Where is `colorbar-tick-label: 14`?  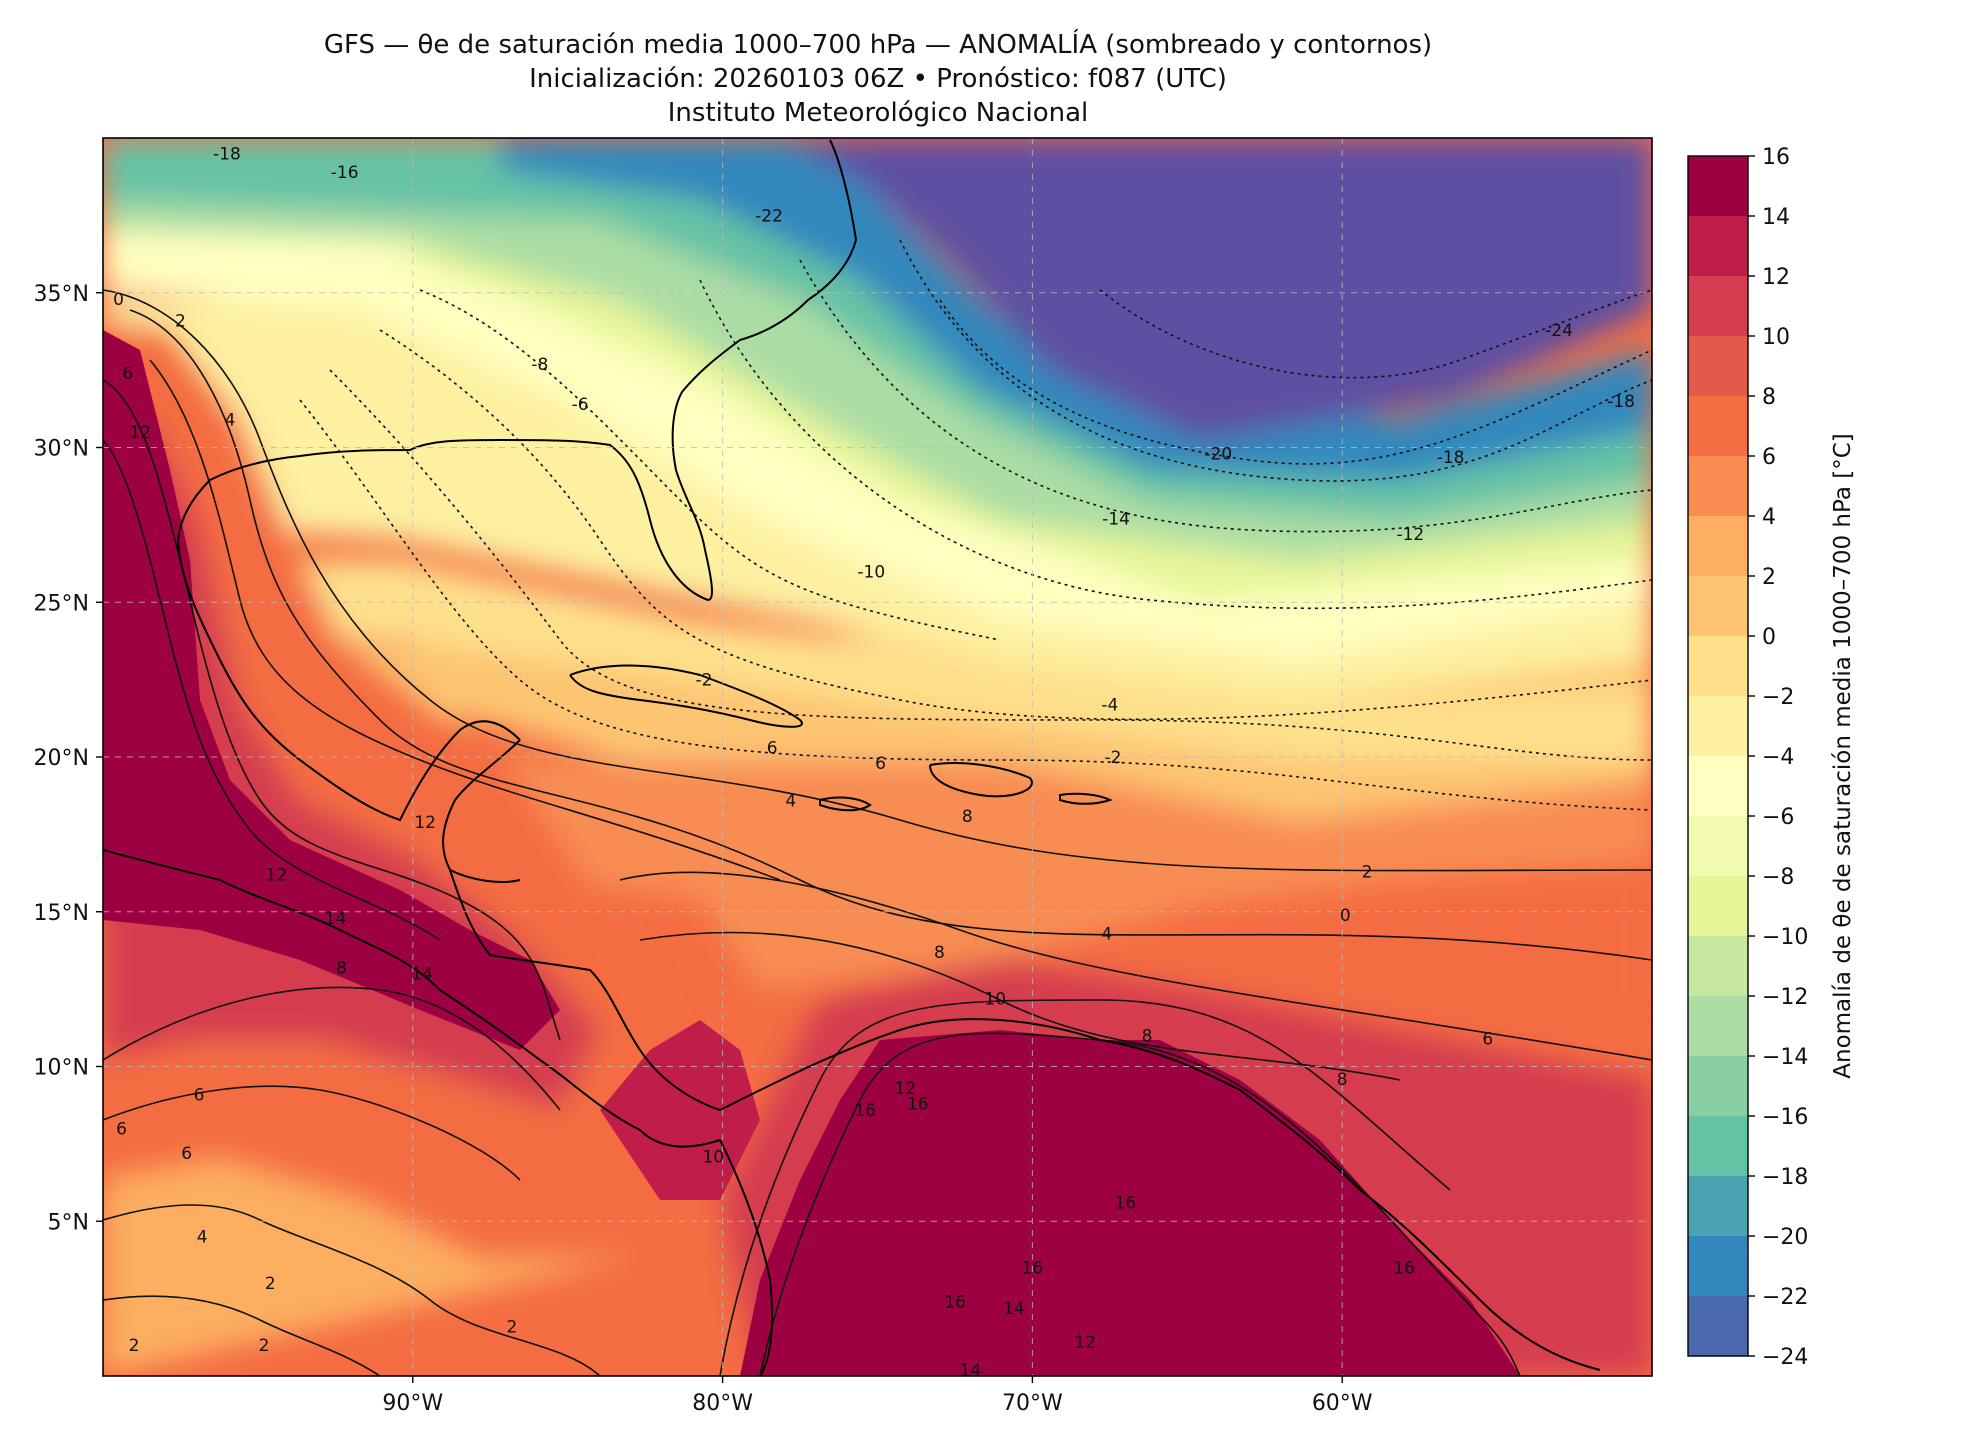 colorbar-tick-label: 14 is located at coordinates (1776, 217).